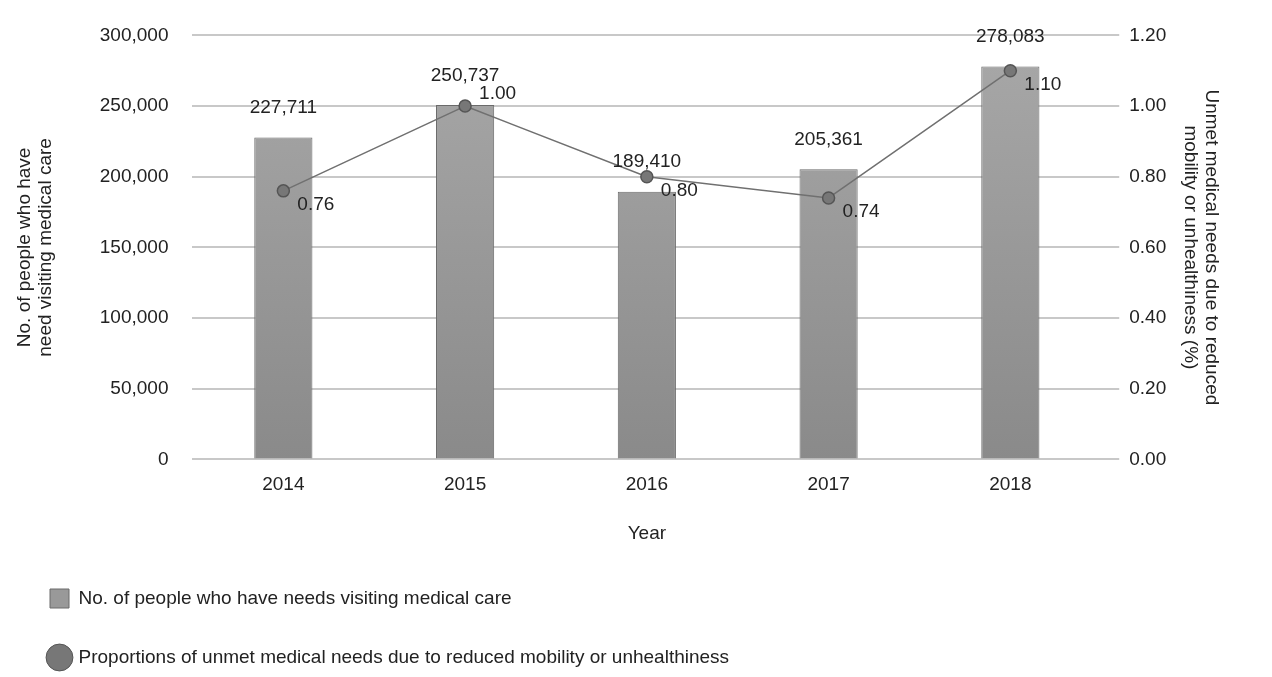  What do you see at coordinates (139, 387) in the screenshot?
I see `y-tick-label: 50,000` at bounding box center [139, 387].